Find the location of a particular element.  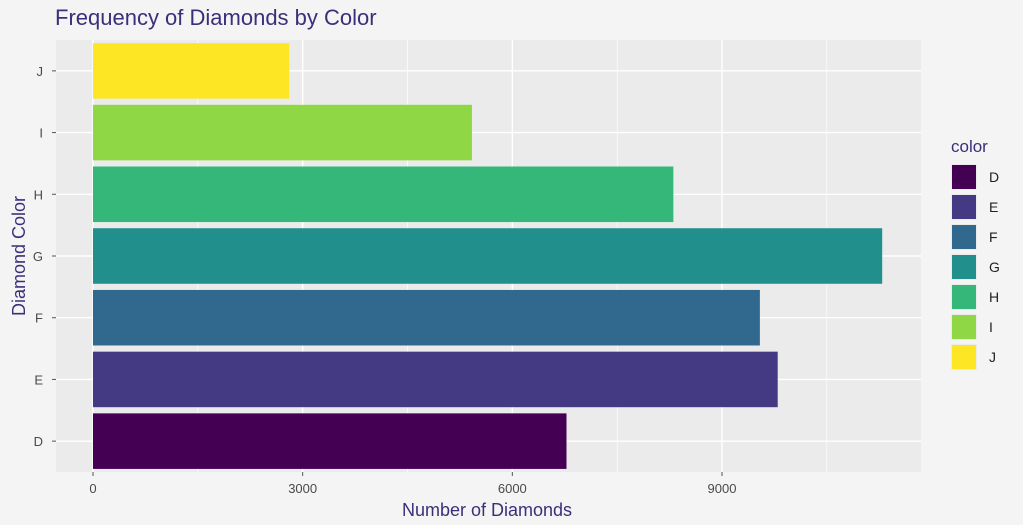

legend-label-J: J is located at coordinates (992, 357).